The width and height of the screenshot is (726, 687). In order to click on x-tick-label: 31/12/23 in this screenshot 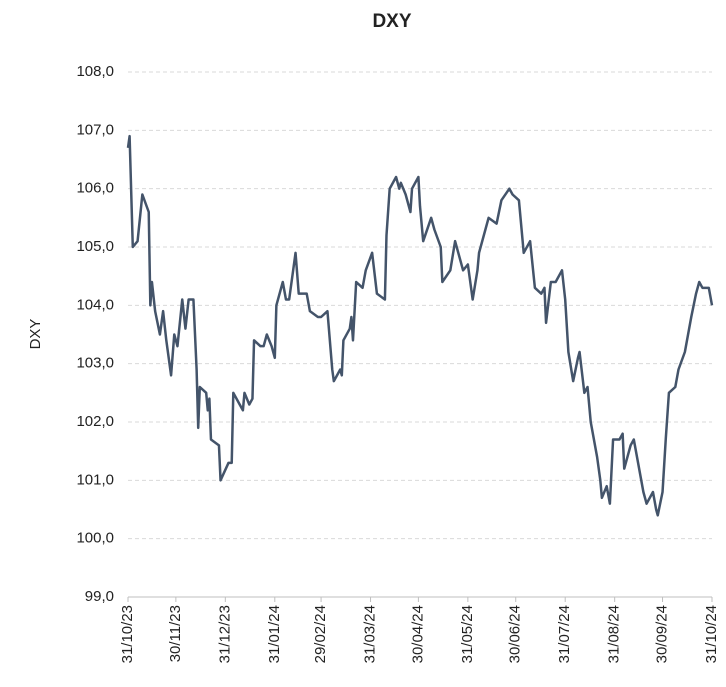, I will do `click(224, 634)`.